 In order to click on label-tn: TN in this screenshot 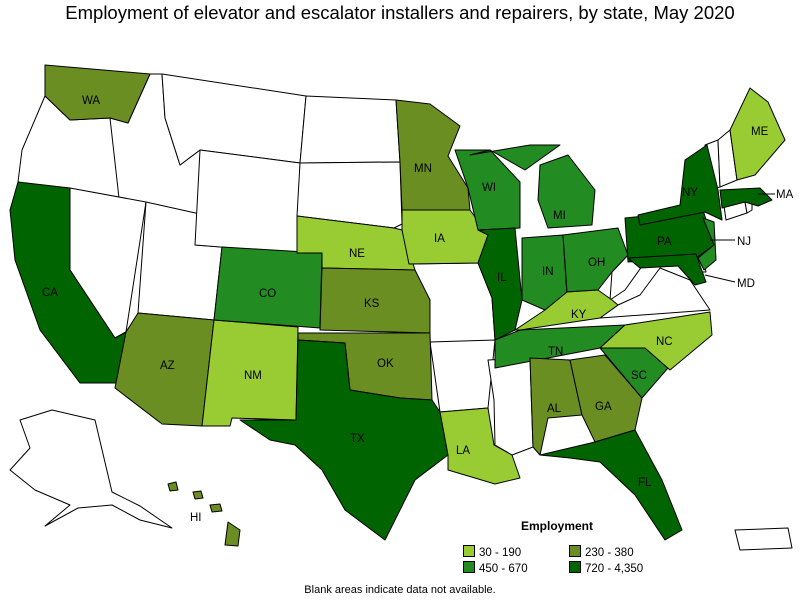, I will do `click(555, 352)`.